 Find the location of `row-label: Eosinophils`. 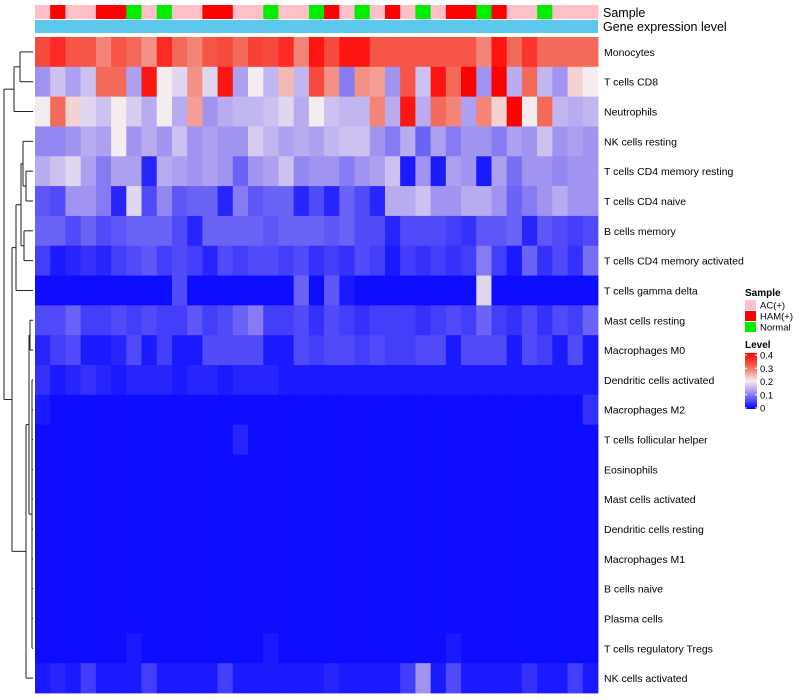

row-label: Eosinophils is located at coordinates (631, 470).